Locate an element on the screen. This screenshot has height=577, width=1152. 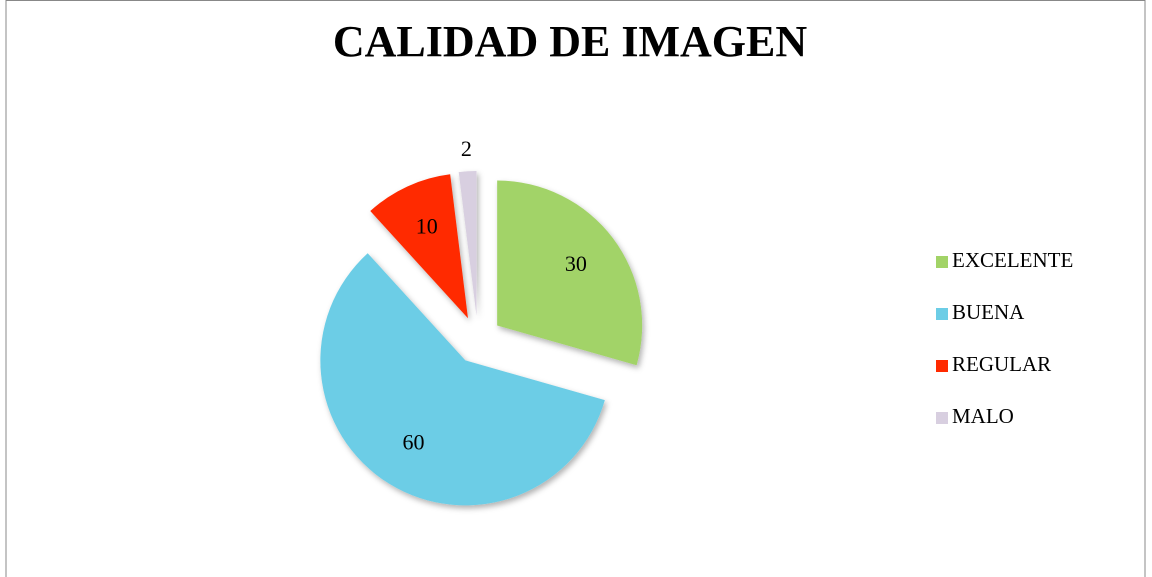
data-label: 2 is located at coordinates (466, 148).